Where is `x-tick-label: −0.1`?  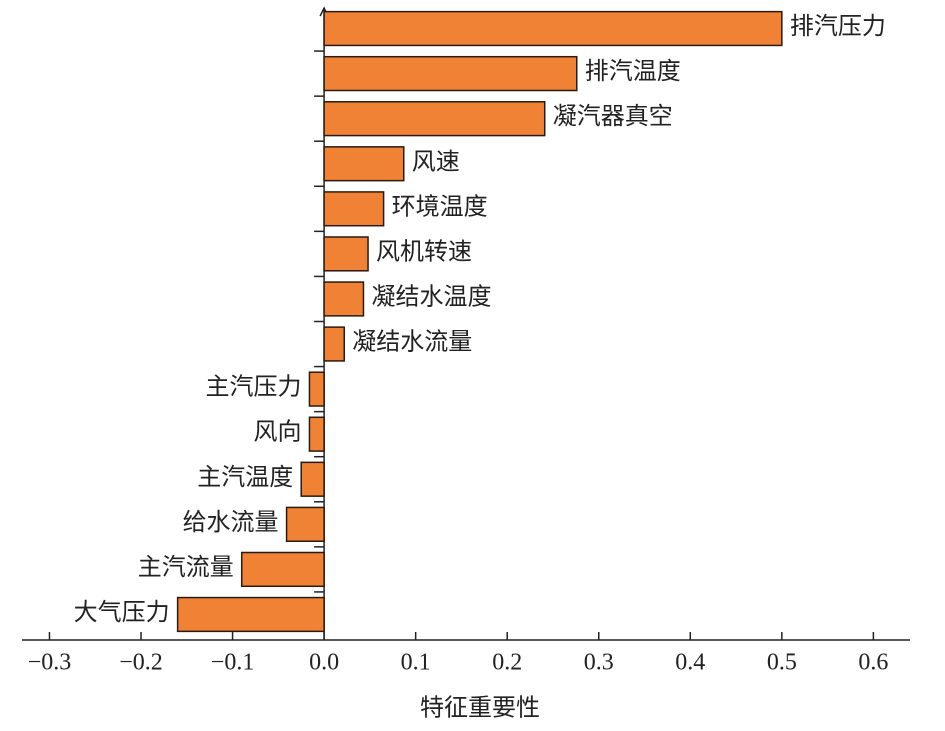 x-tick-label: −0.1 is located at coordinates (233, 663).